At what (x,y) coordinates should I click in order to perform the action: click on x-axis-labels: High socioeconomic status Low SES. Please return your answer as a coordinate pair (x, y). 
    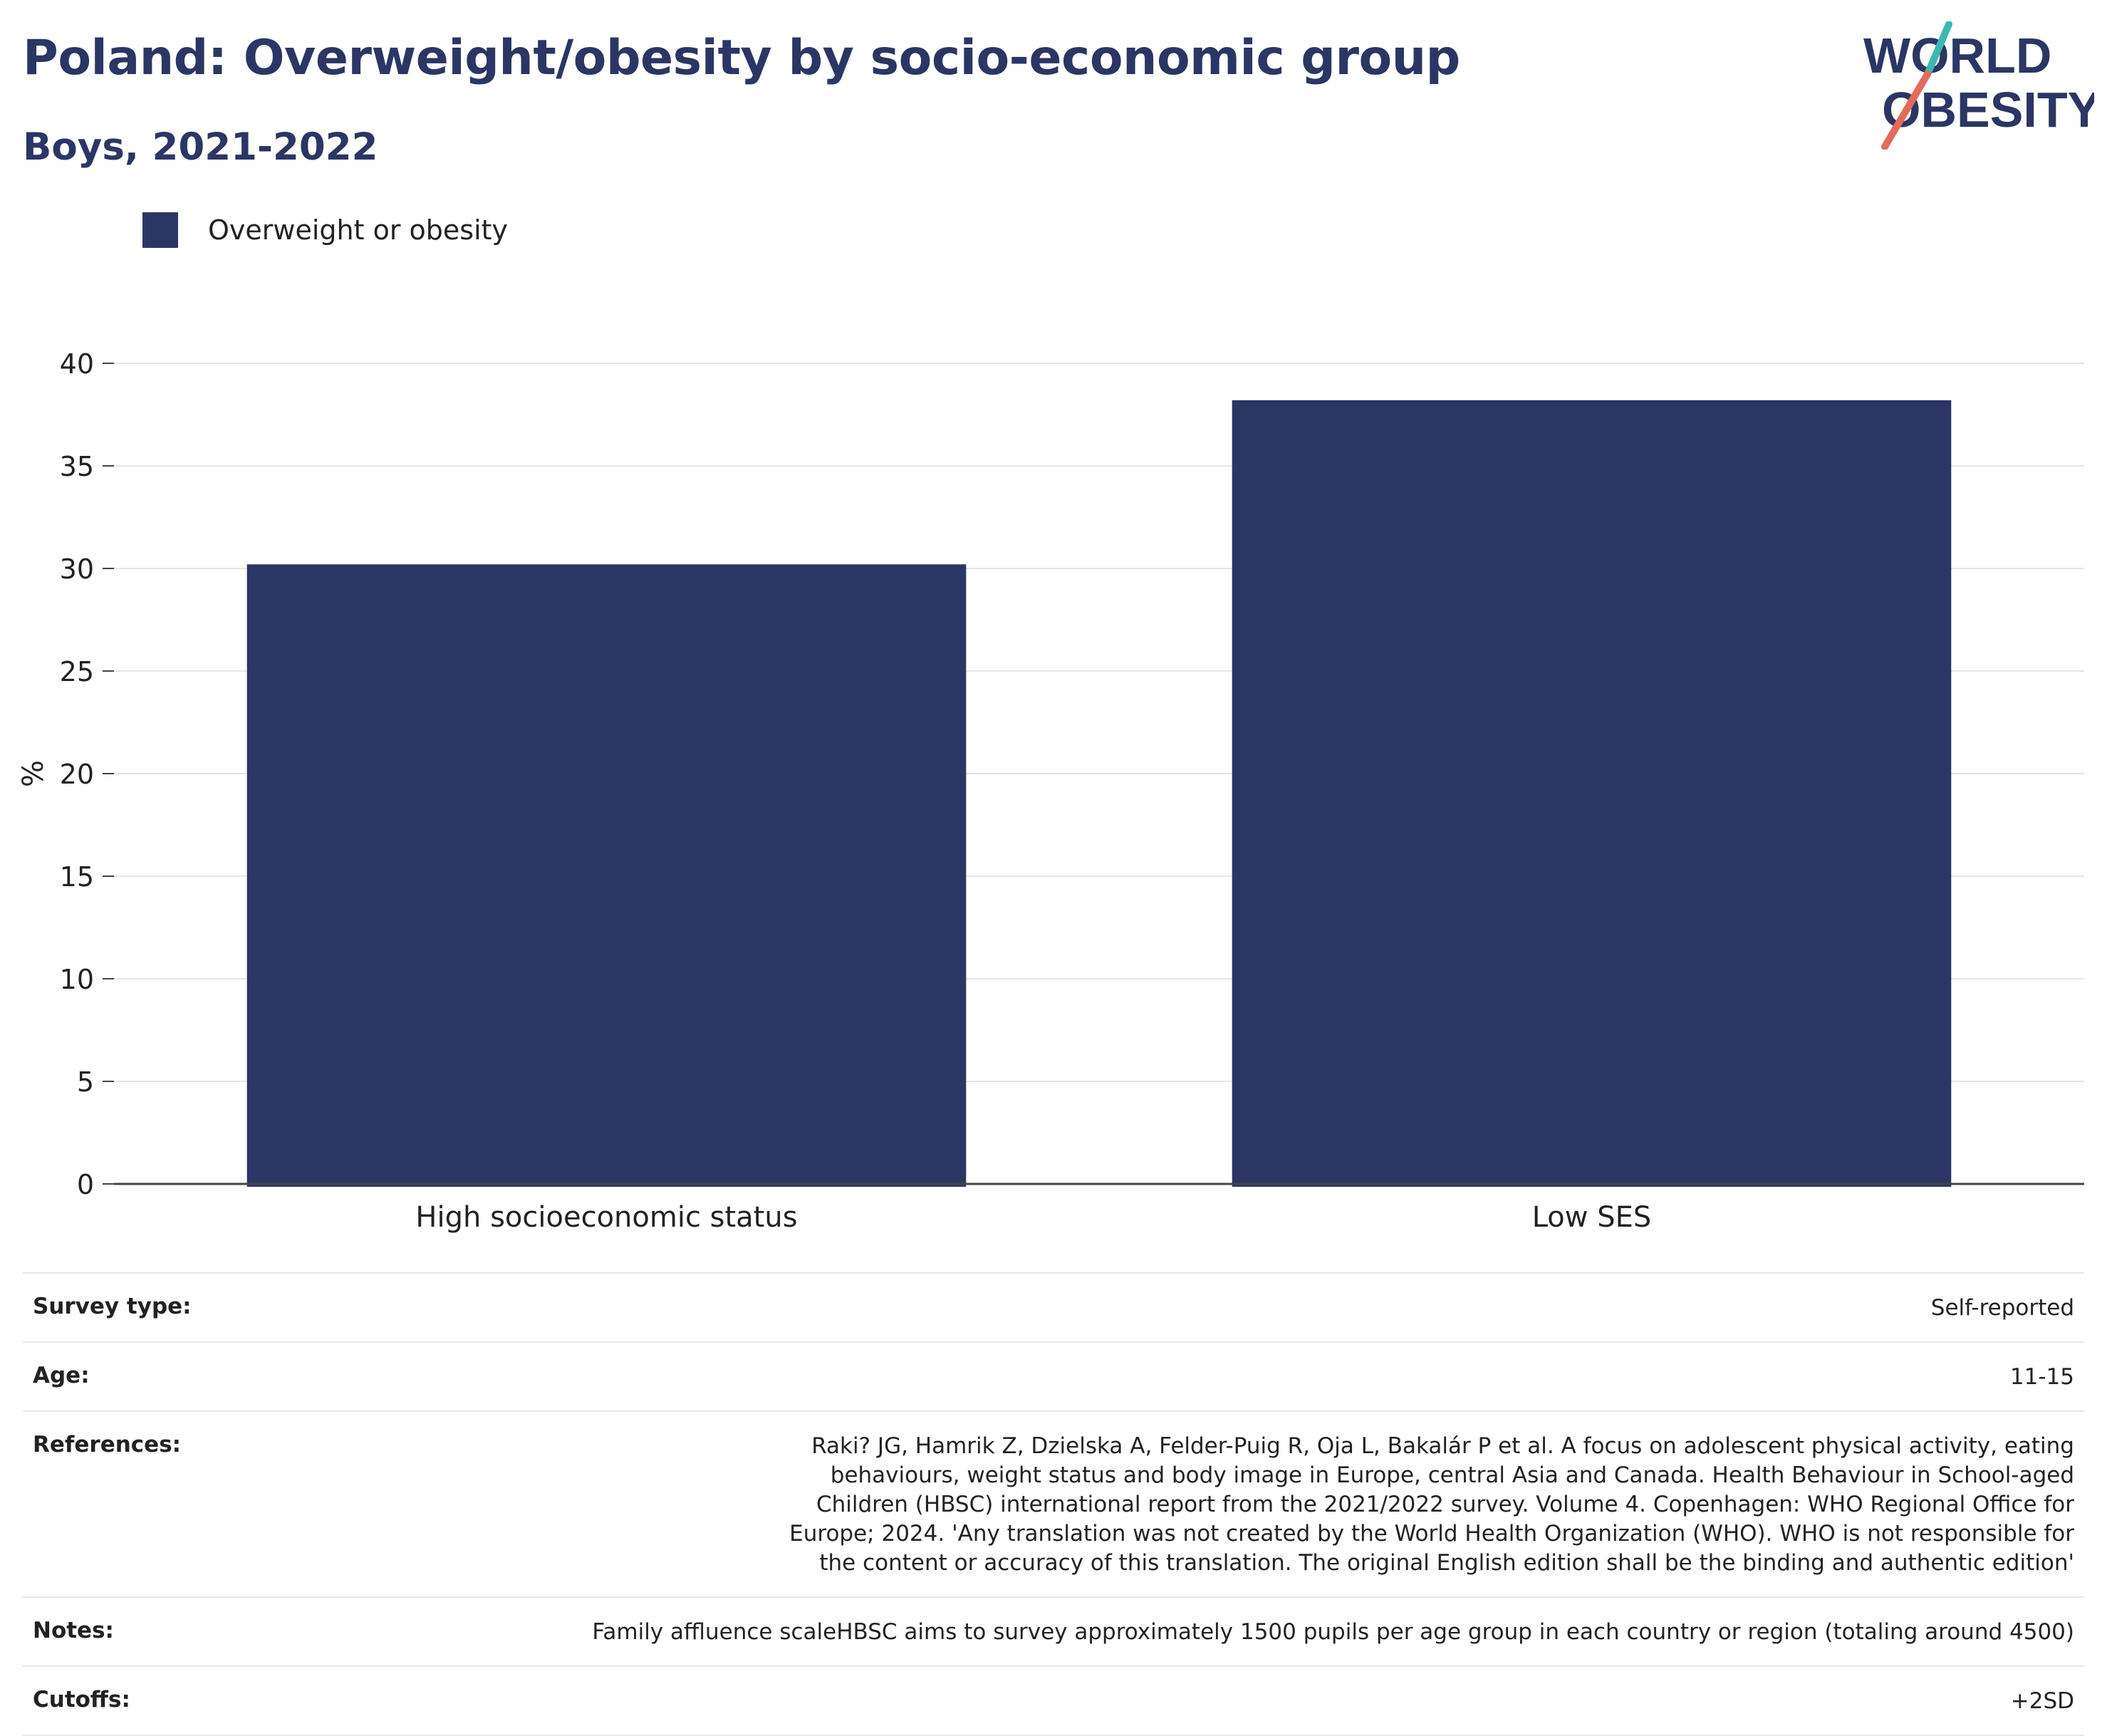
    Looking at the image, I should click on (1033, 1218).